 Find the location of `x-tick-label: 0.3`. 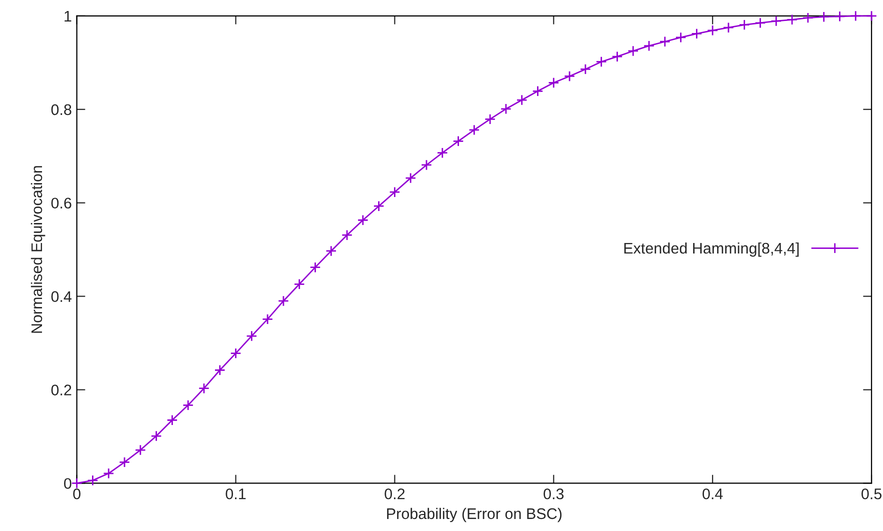

x-tick-label: 0.3 is located at coordinates (554, 494).